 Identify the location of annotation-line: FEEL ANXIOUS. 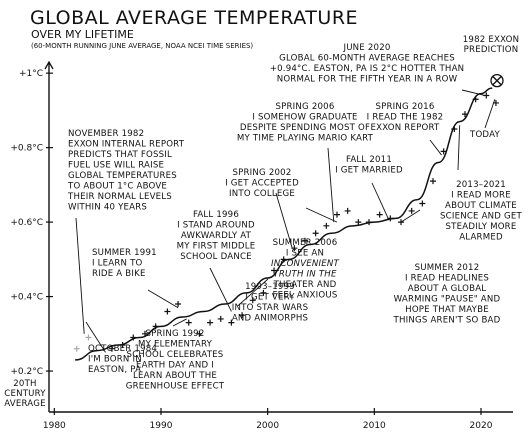
(305, 296).